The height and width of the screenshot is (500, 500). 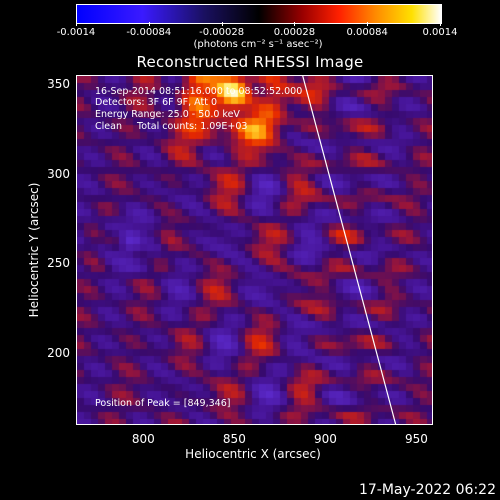 What do you see at coordinates (143, 439) in the screenshot?
I see `x-tick-label: 800` at bounding box center [143, 439].